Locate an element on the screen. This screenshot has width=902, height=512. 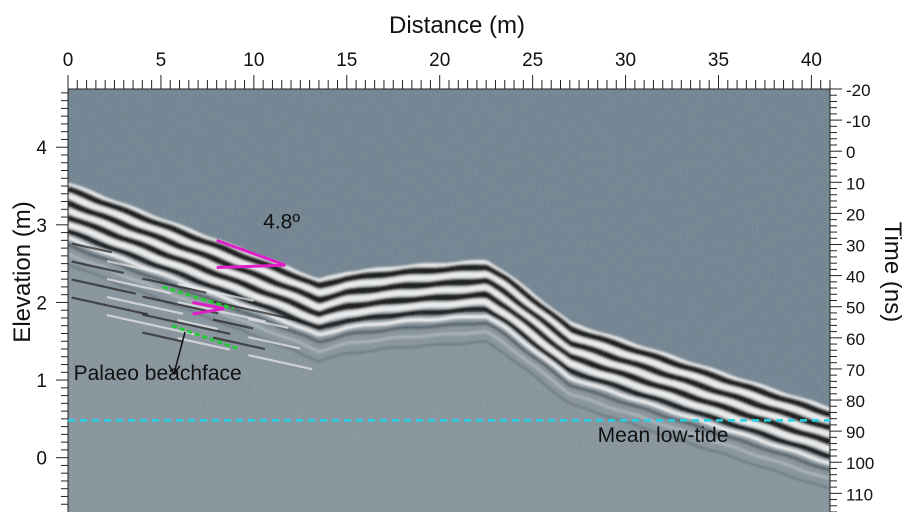
palaeo-arrow-head is located at coordinates (174, 370).